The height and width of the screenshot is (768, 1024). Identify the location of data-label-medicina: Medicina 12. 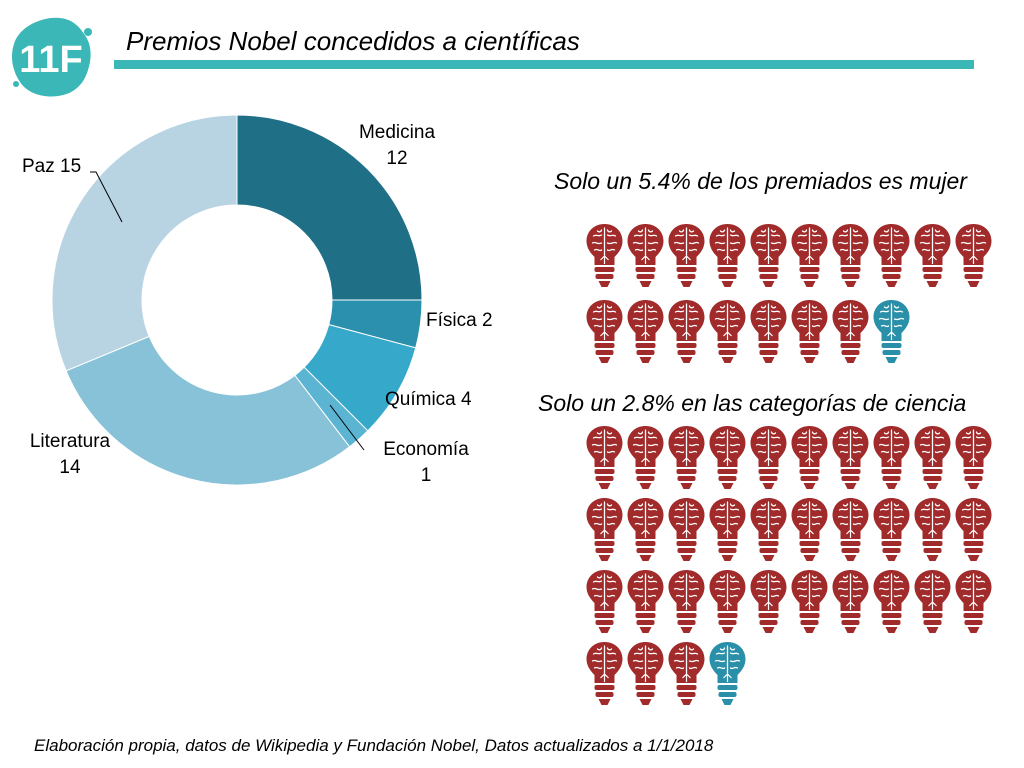
(397, 145).